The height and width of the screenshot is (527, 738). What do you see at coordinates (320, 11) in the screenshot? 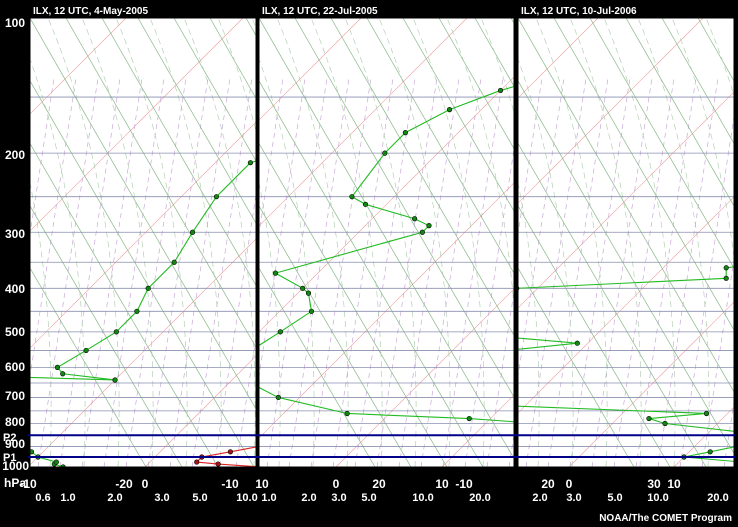
I see `panel-title: ILX, 12 UTC, 22-Jul-2005` at bounding box center [320, 11].